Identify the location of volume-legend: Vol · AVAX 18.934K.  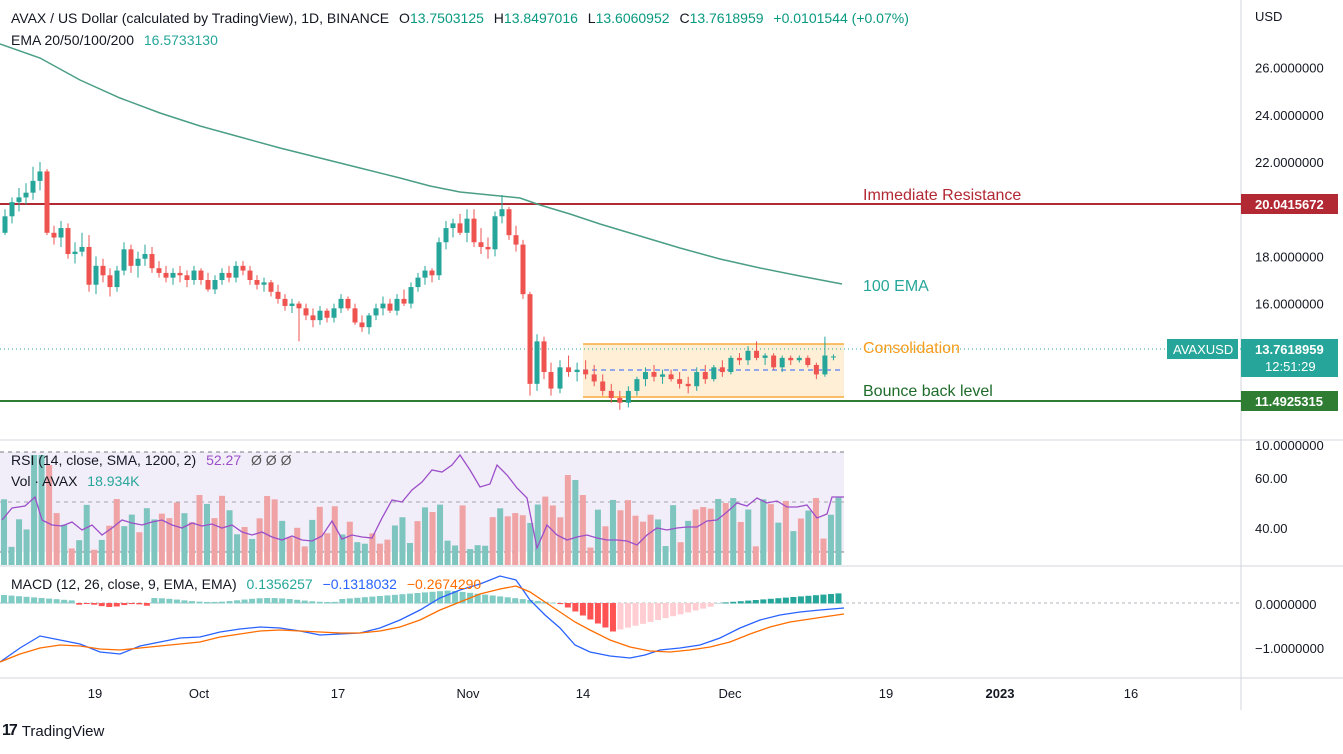
(78, 481).